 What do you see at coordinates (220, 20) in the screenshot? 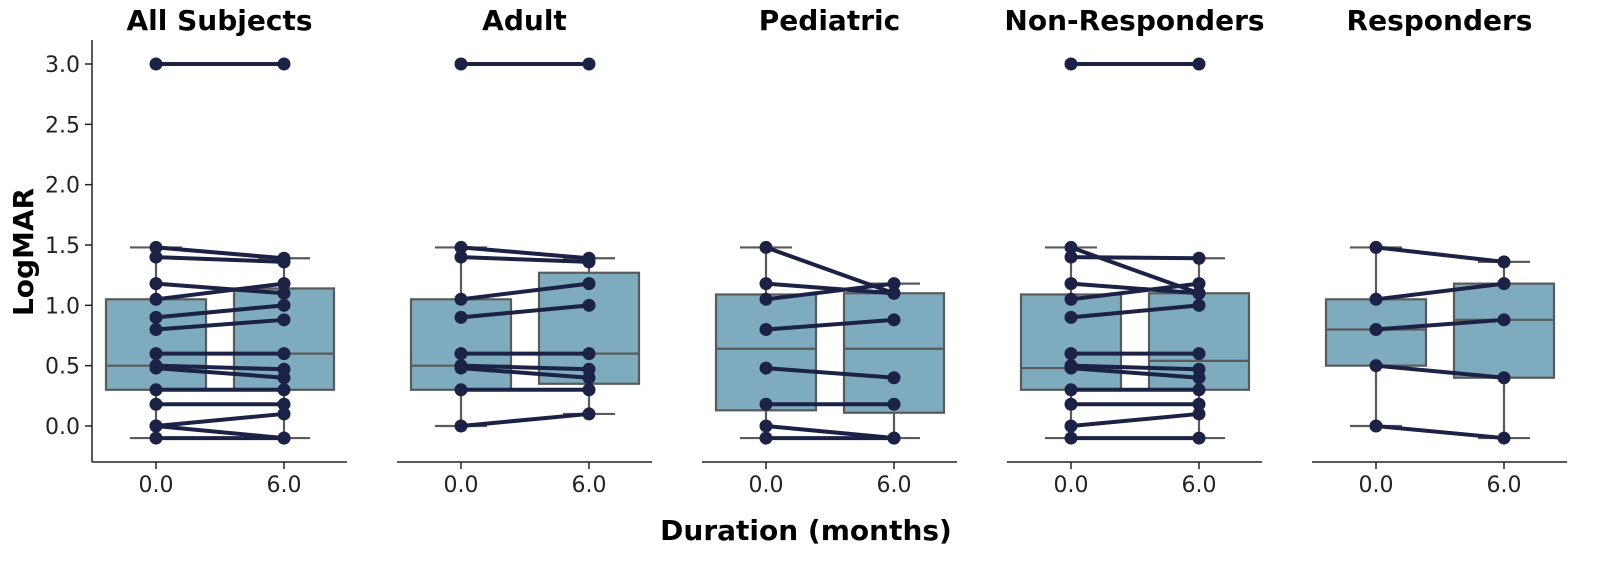
I see `panel-title: All Subjects` at bounding box center [220, 20].